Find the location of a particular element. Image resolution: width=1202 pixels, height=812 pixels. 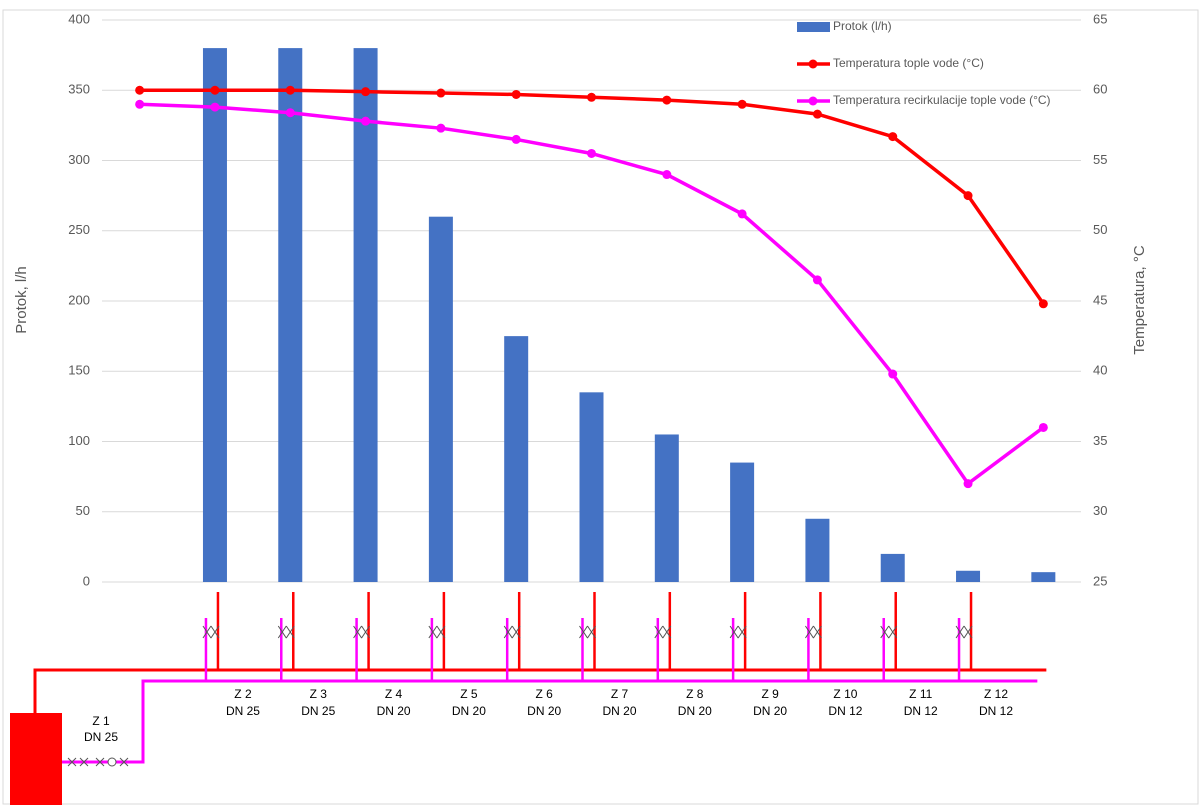

y2-tick-label: 55 is located at coordinates (1100, 159).